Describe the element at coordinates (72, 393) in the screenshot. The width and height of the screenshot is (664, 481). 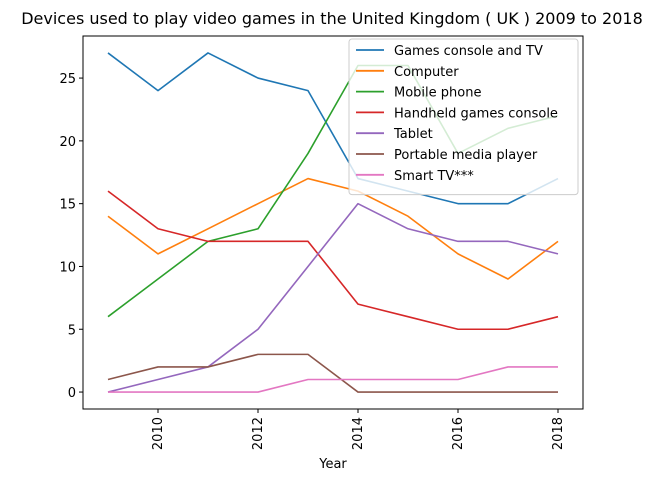
I see `y-tick-label: 0` at that location.